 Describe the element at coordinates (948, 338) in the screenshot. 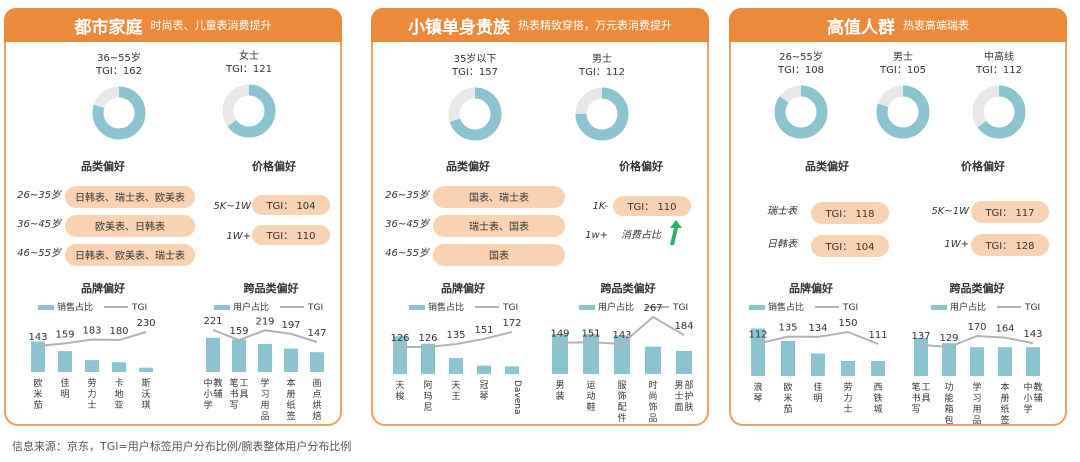

I see `tgi-label: 129` at that location.